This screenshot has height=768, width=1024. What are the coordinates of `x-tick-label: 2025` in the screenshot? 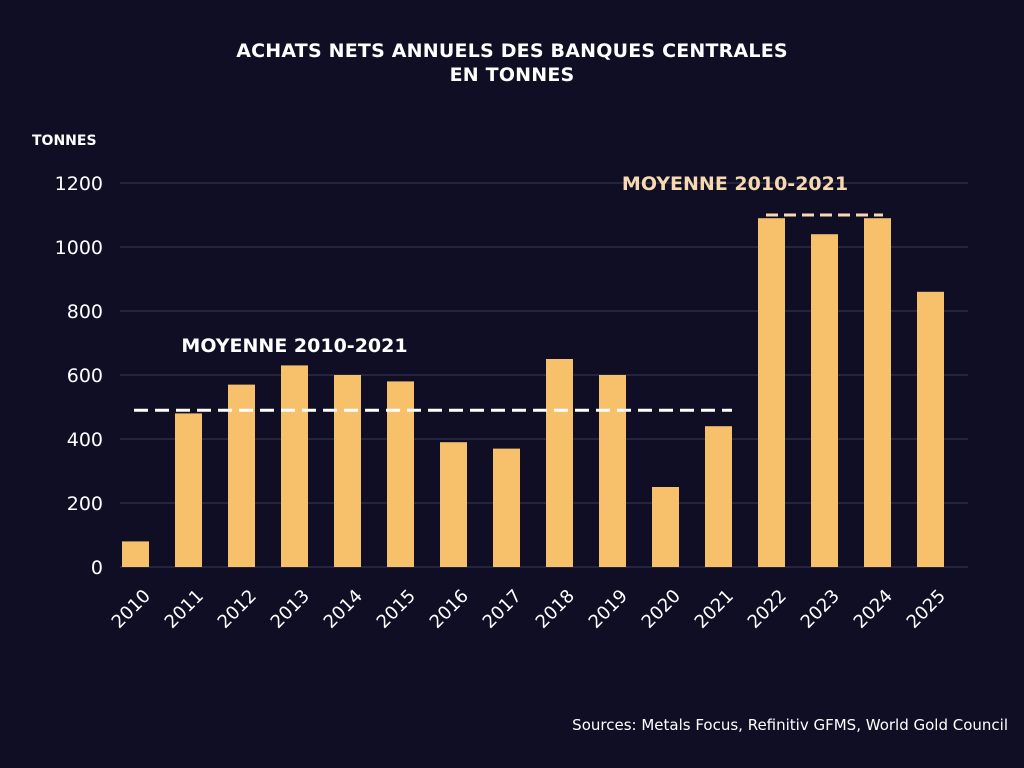 It's located at (926, 609).